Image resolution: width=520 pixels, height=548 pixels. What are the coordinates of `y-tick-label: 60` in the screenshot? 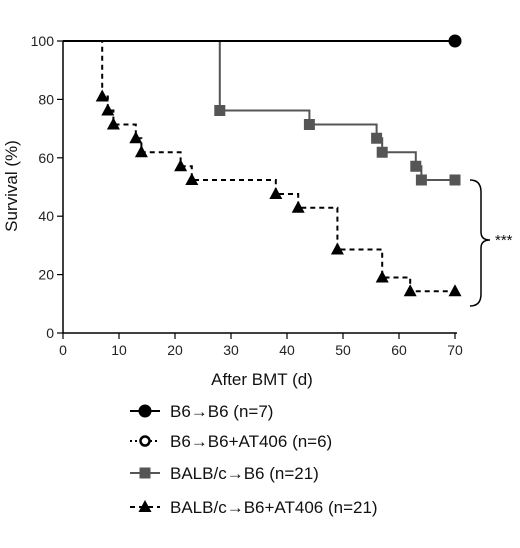 It's located at (46, 158).